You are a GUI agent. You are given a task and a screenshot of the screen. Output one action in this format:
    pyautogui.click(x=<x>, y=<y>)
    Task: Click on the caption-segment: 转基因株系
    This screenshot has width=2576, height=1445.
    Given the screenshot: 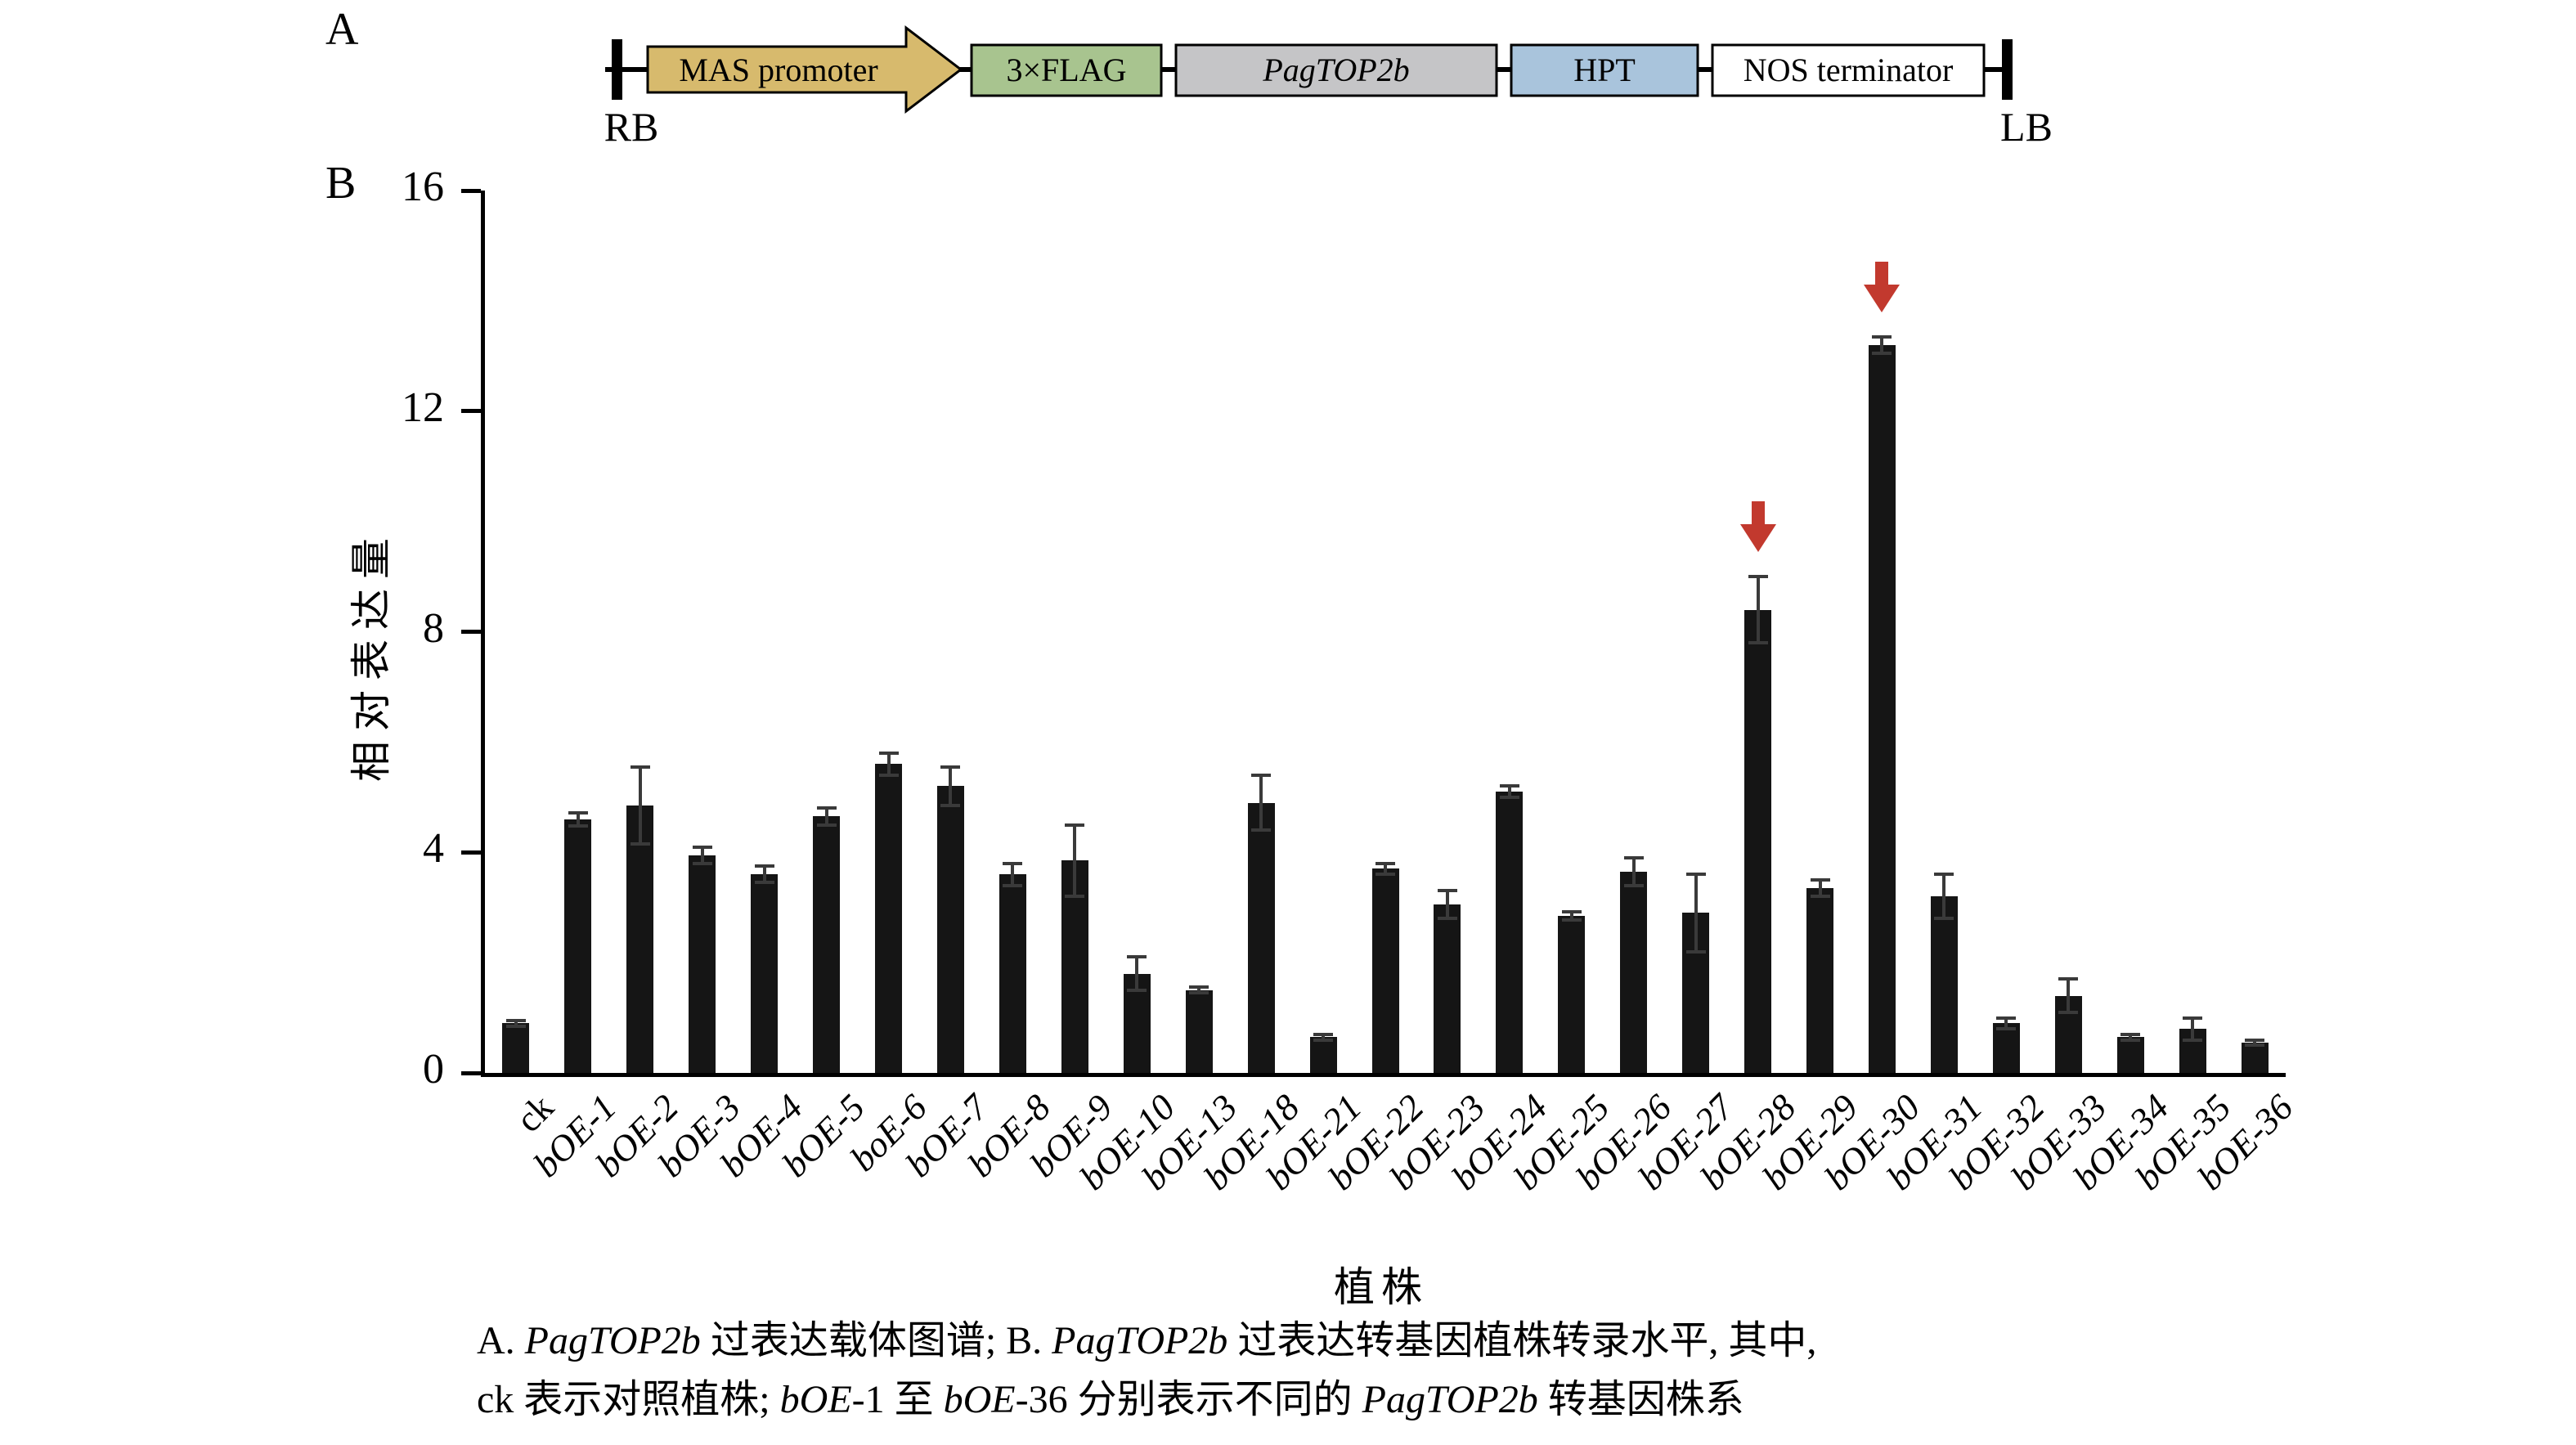 What is the action you would take?
    pyautogui.click(x=1641, y=1399)
    